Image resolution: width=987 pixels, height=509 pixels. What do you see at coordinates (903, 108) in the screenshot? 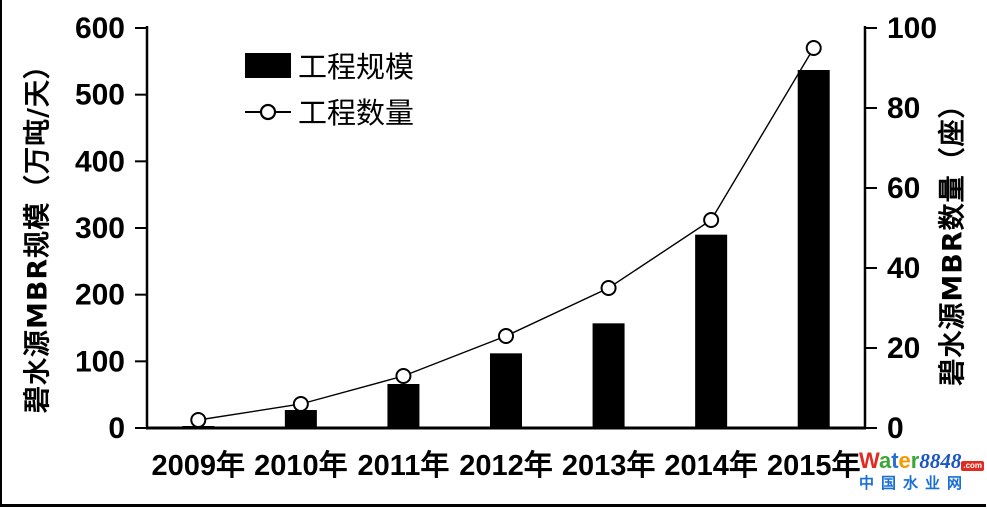
I see `right-tick-label: 80` at bounding box center [903, 108].